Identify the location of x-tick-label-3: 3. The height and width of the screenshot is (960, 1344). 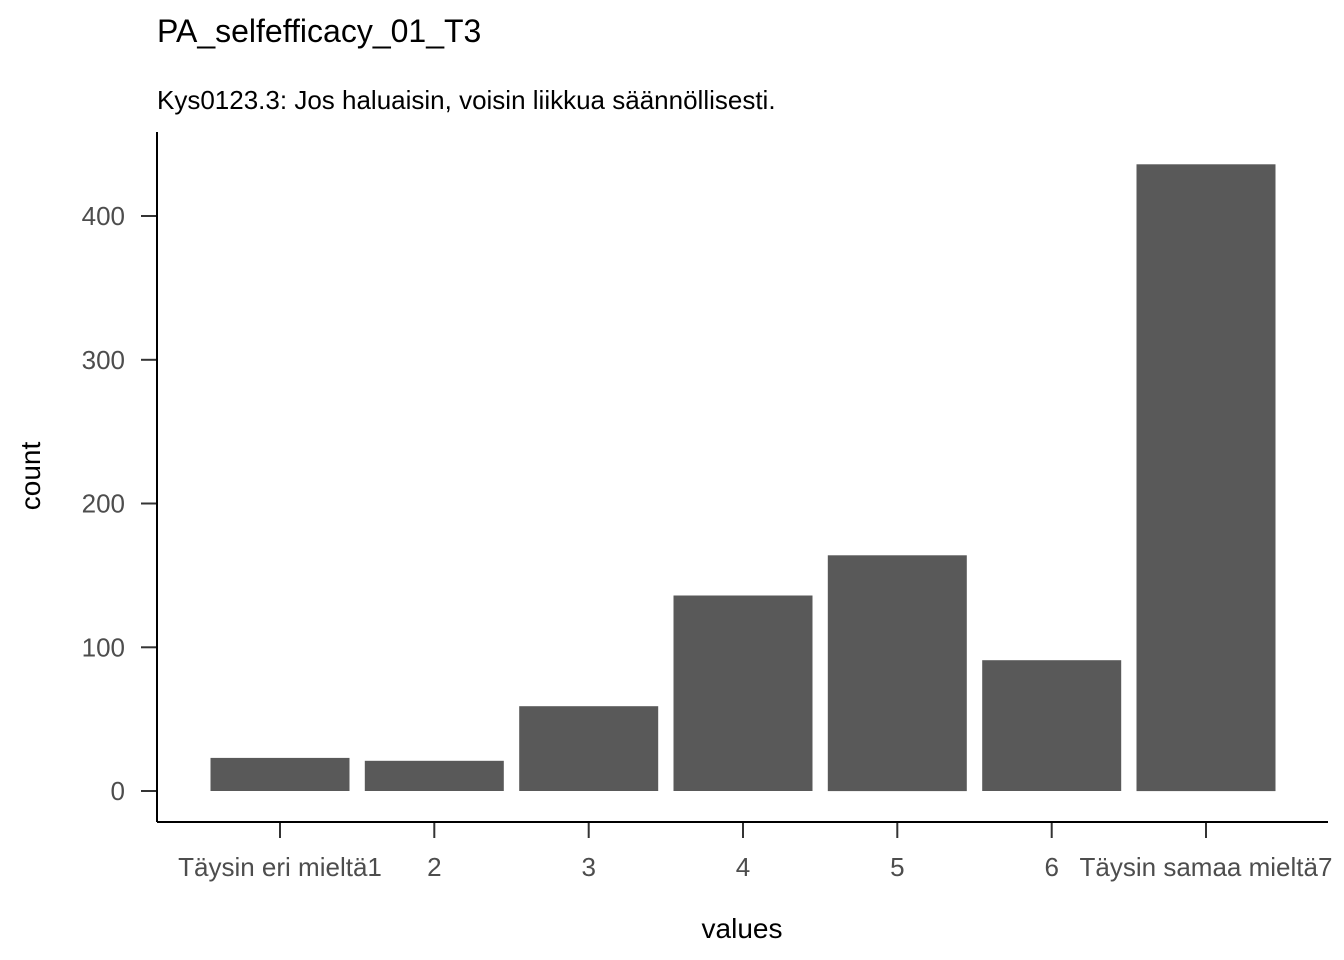
(588, 867).